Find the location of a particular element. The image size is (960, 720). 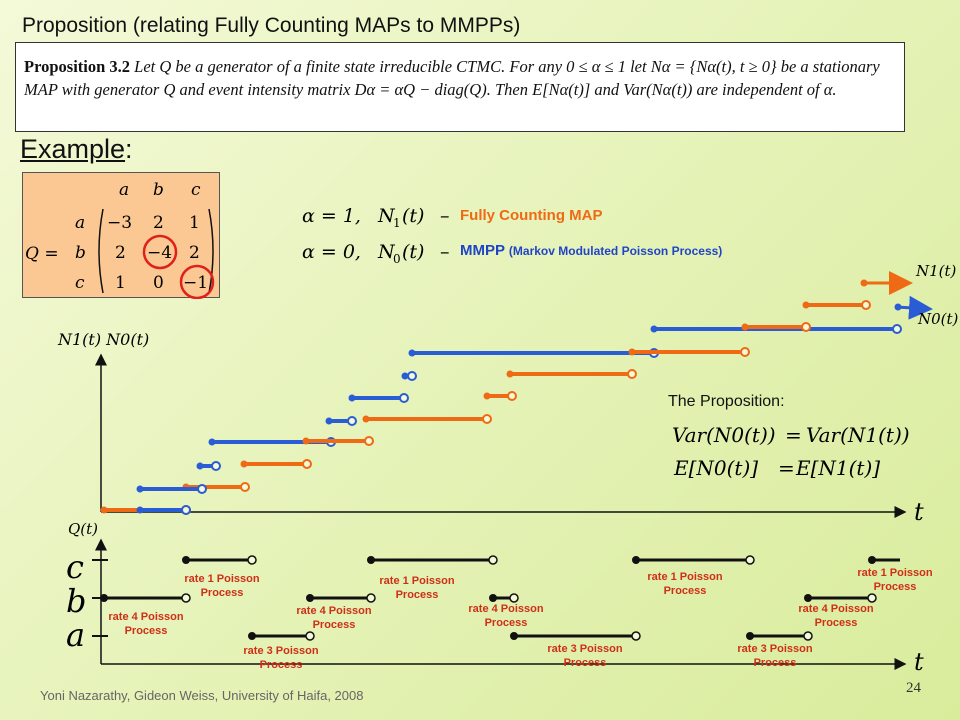

q-axis-label: Q(t) is located at coordinates (83, 529).